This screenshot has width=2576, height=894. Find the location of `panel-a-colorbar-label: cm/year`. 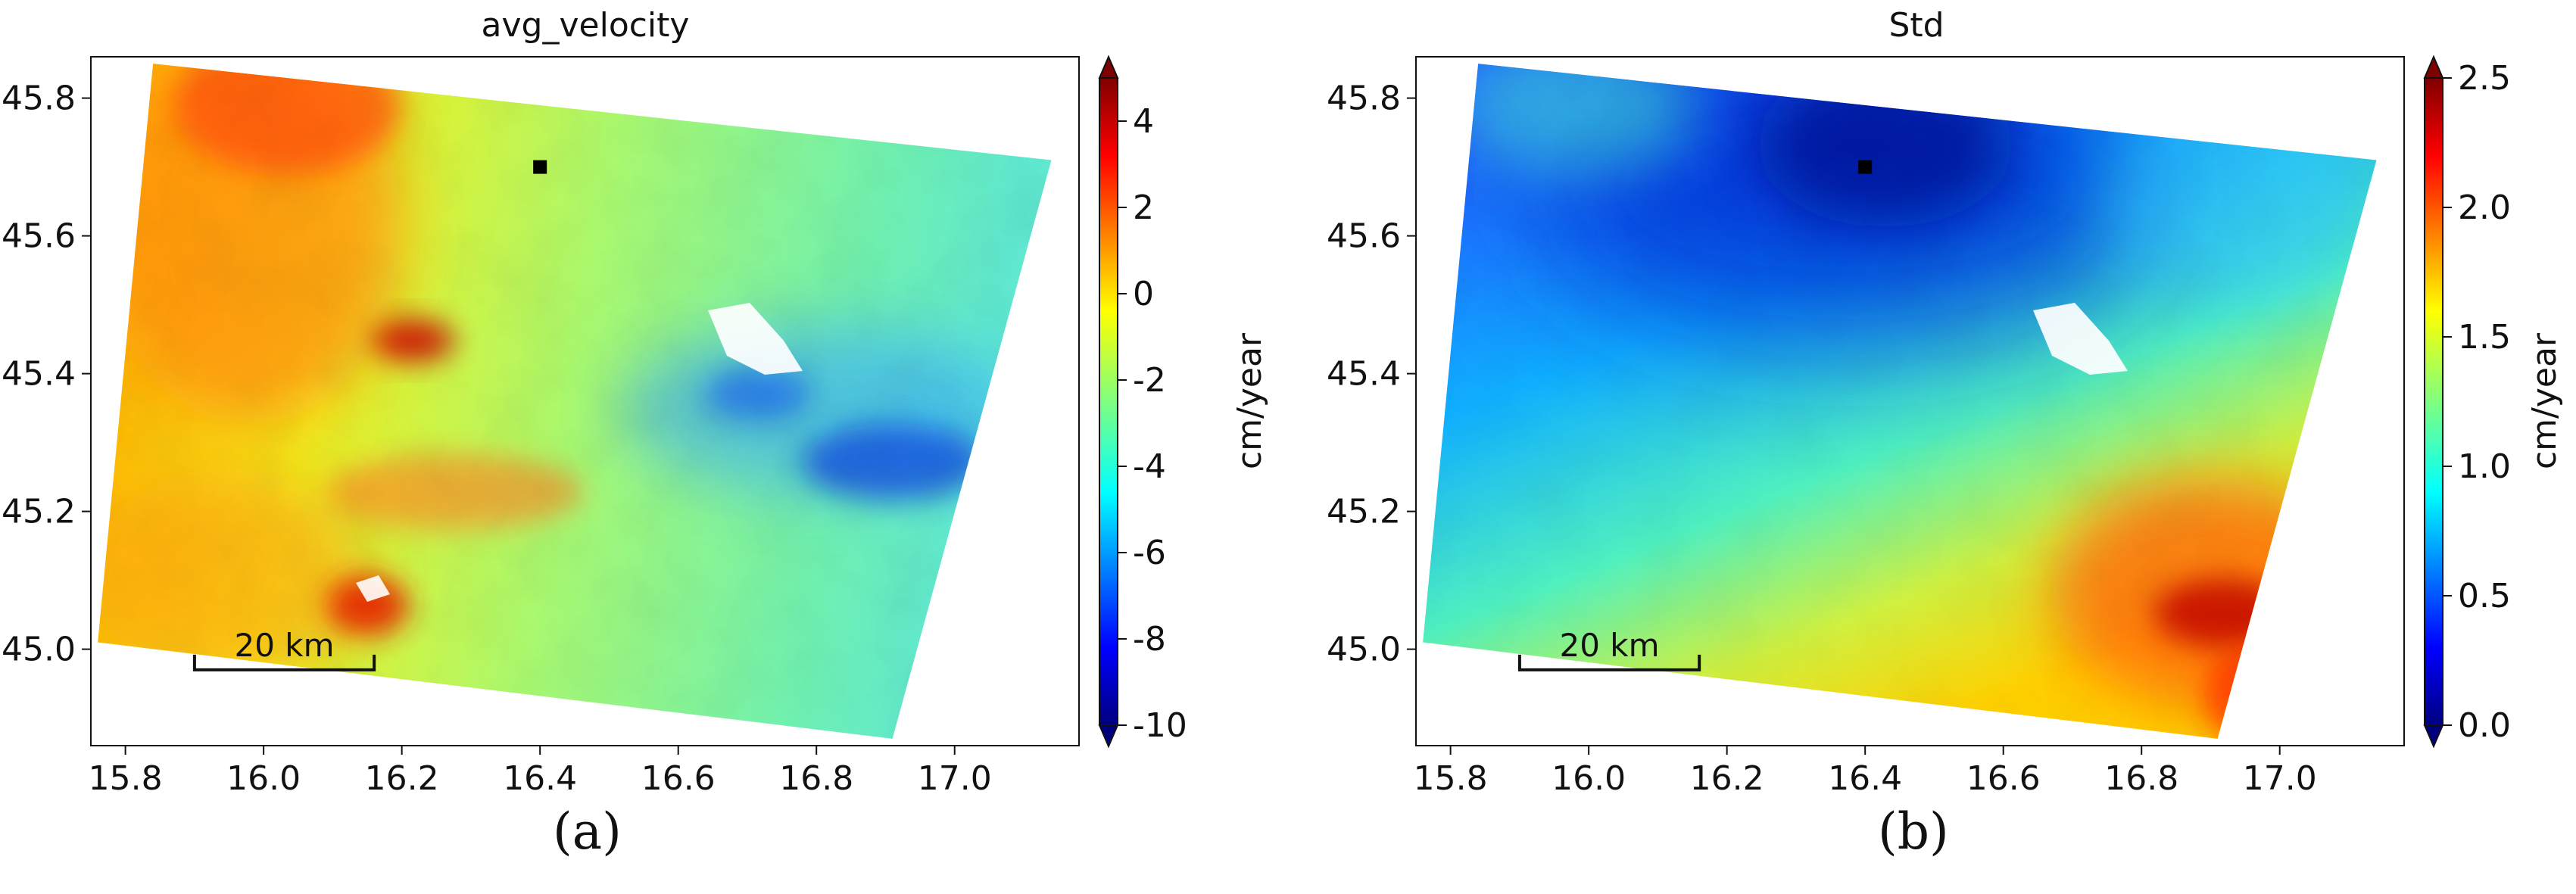

panel-a-colorbar-label: cm/year is located at coordinates (1249, 400).